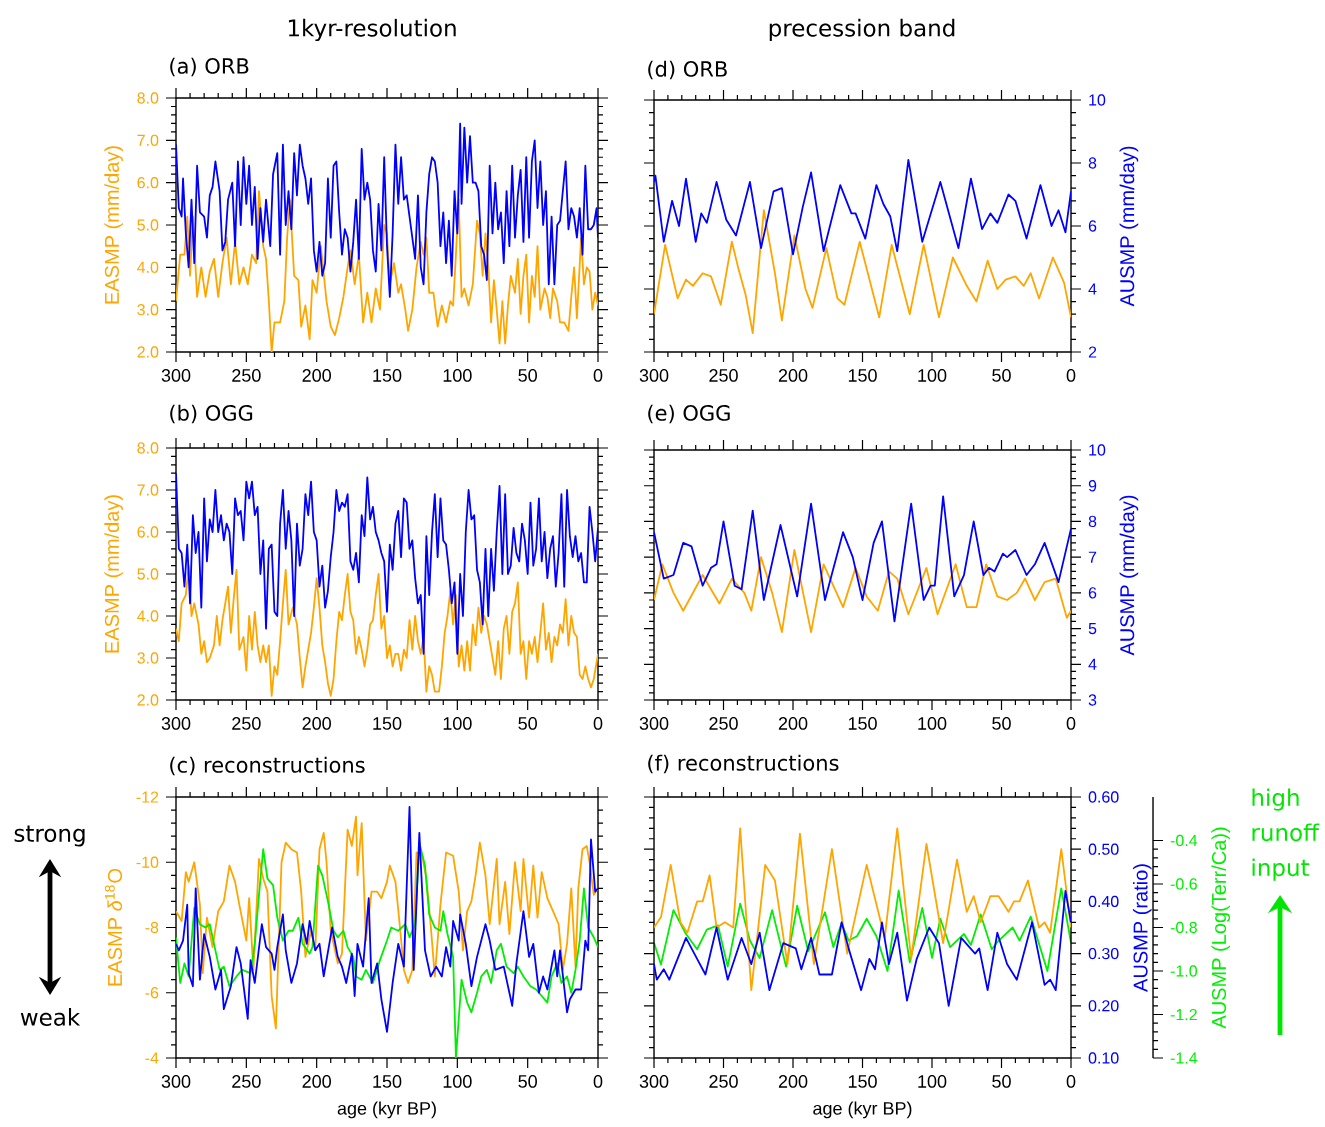 Image resolution: width=1325 pixels, height=1127 pixels. What do you see at coordinates (687, 70) in the screenshot?
I see `chart-title: (d) ORB` at bounding box center [687, 70].